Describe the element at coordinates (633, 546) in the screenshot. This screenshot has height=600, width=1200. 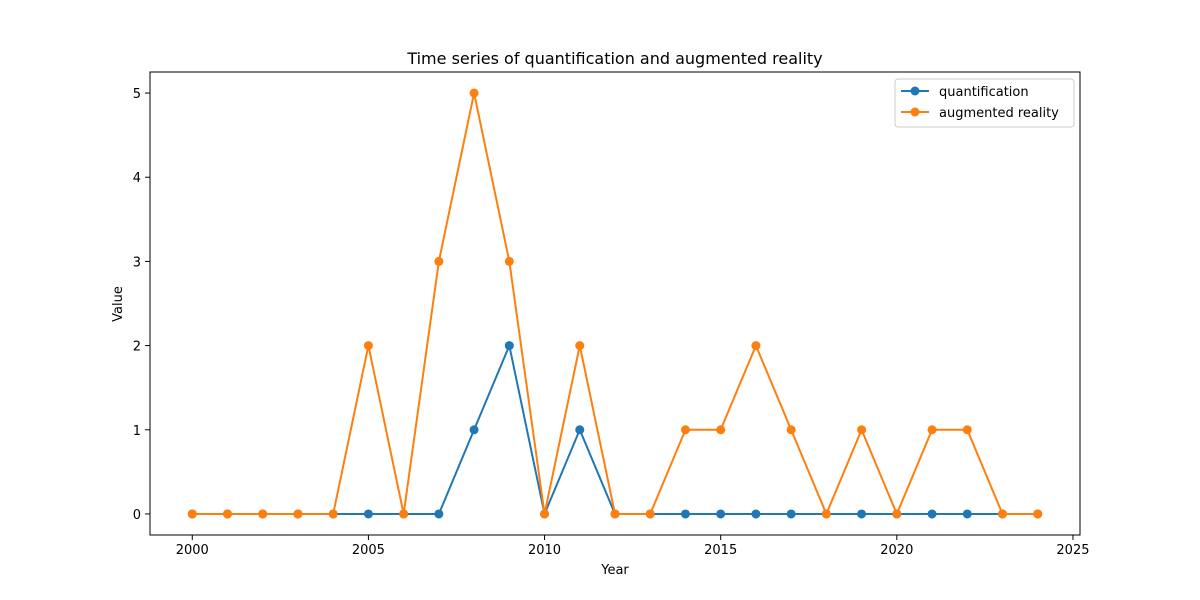
I see `x-axis: 2000 2005 2010 2015 2020 2025` at that location.